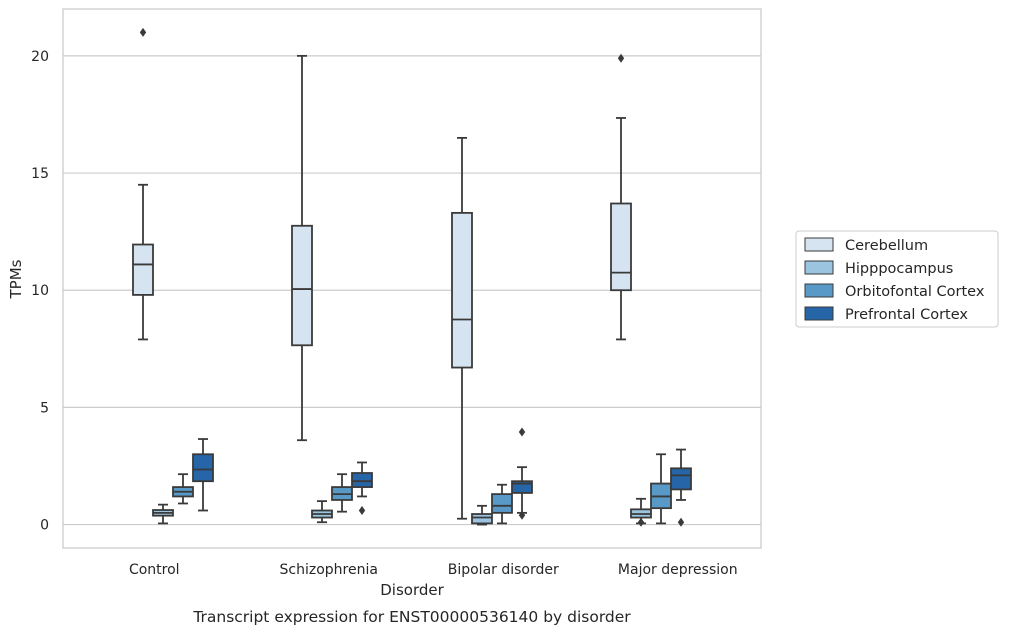 This screenshot has height=634, width=1009. Describe the element at coordinates (886, 246) in the screenshot. I see `legend-label: Cerebellum` at that location.